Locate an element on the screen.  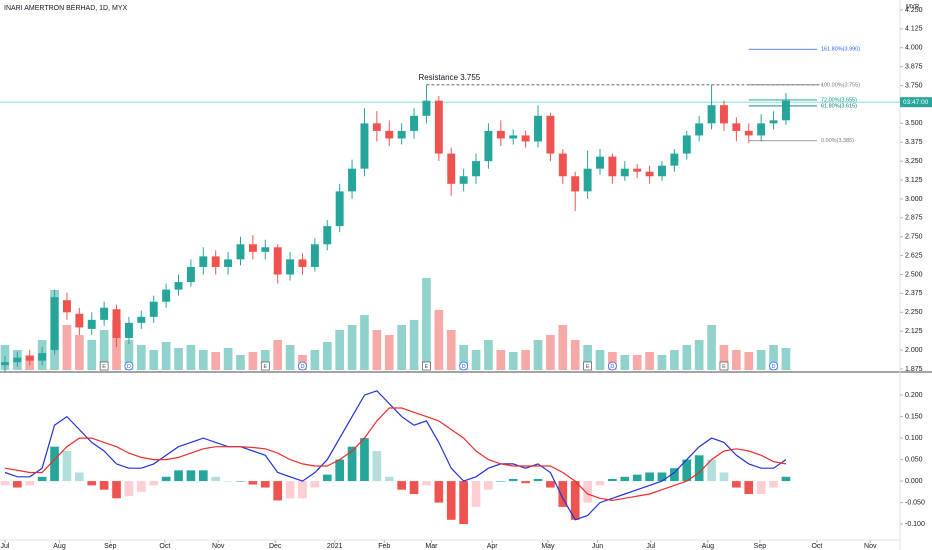
x-tick-label: Sep is located at coordinates (110, 546).